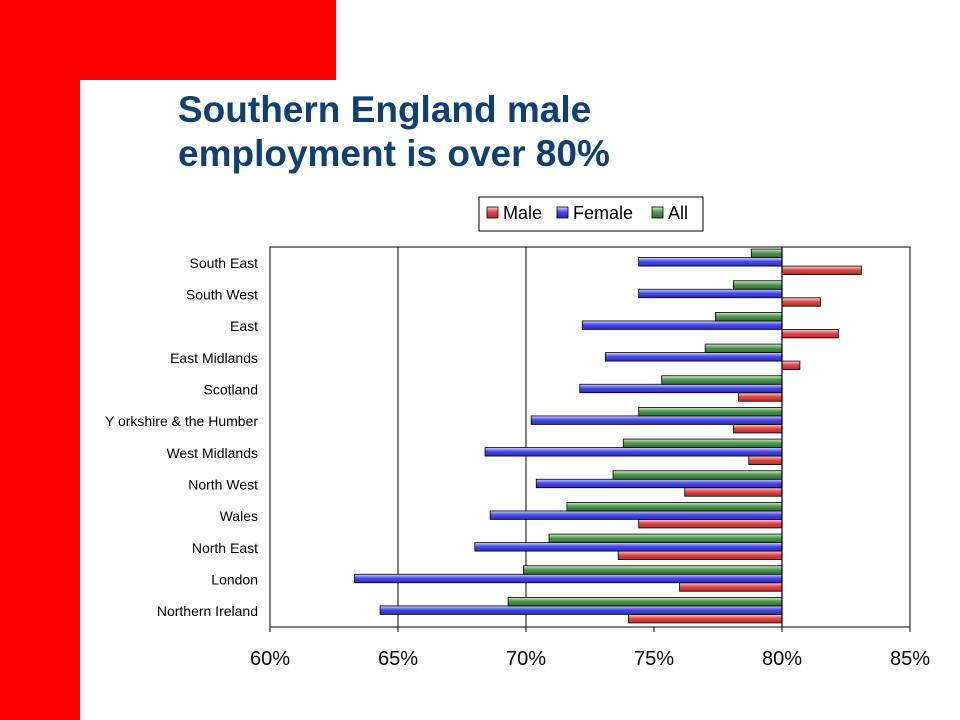 Image resolution: width=960 pixels, height=720 pixels. What do you see at coordinates (212, 453) in the screenshot?
I see `category-label: West Midlands` at bounding box center [212, 453].